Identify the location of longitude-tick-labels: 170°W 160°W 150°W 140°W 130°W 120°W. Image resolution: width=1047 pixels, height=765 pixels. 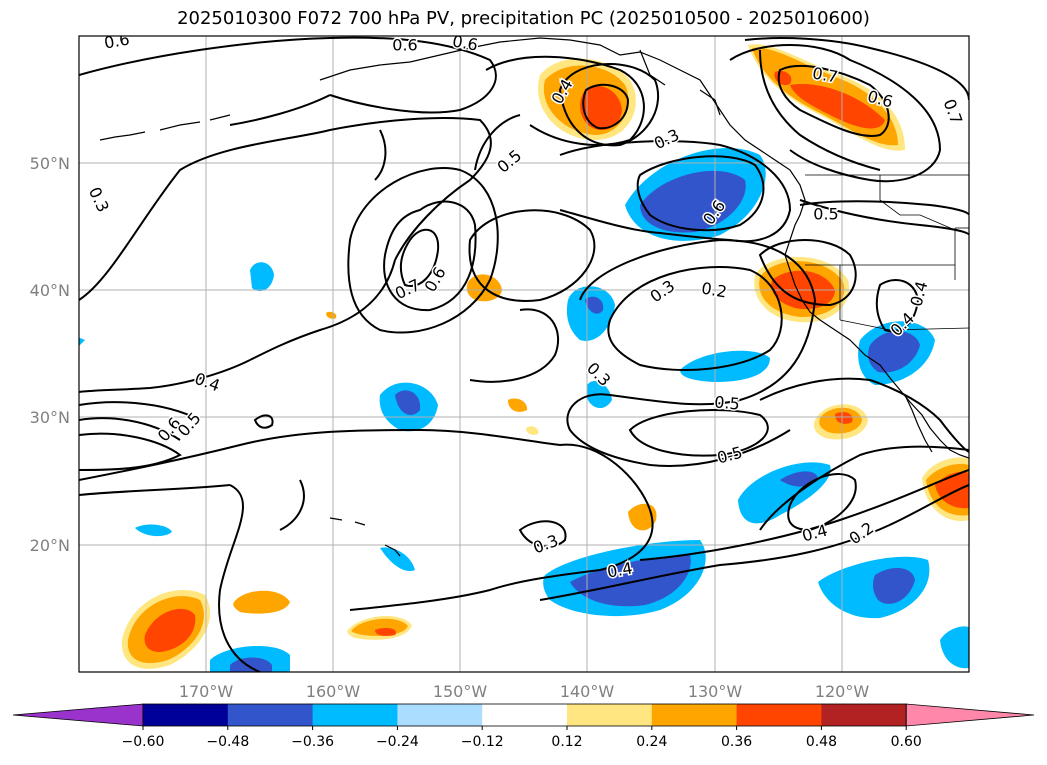
(524, 691).